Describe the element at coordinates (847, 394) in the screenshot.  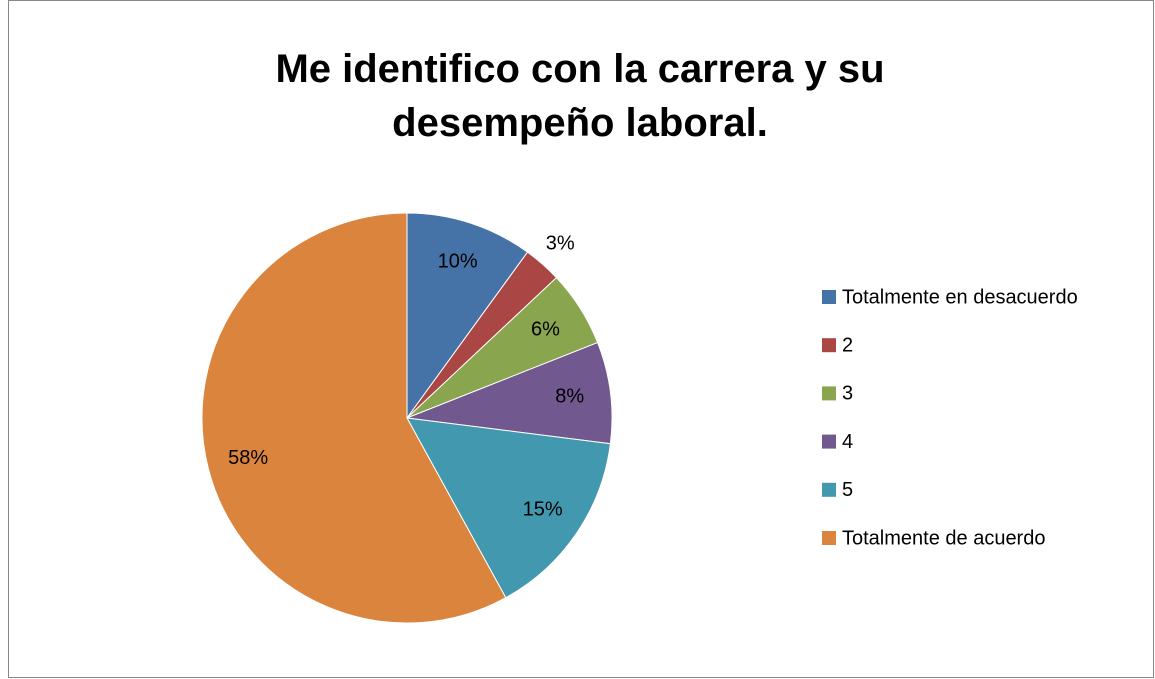
I see `legend-label: 3` at that location.